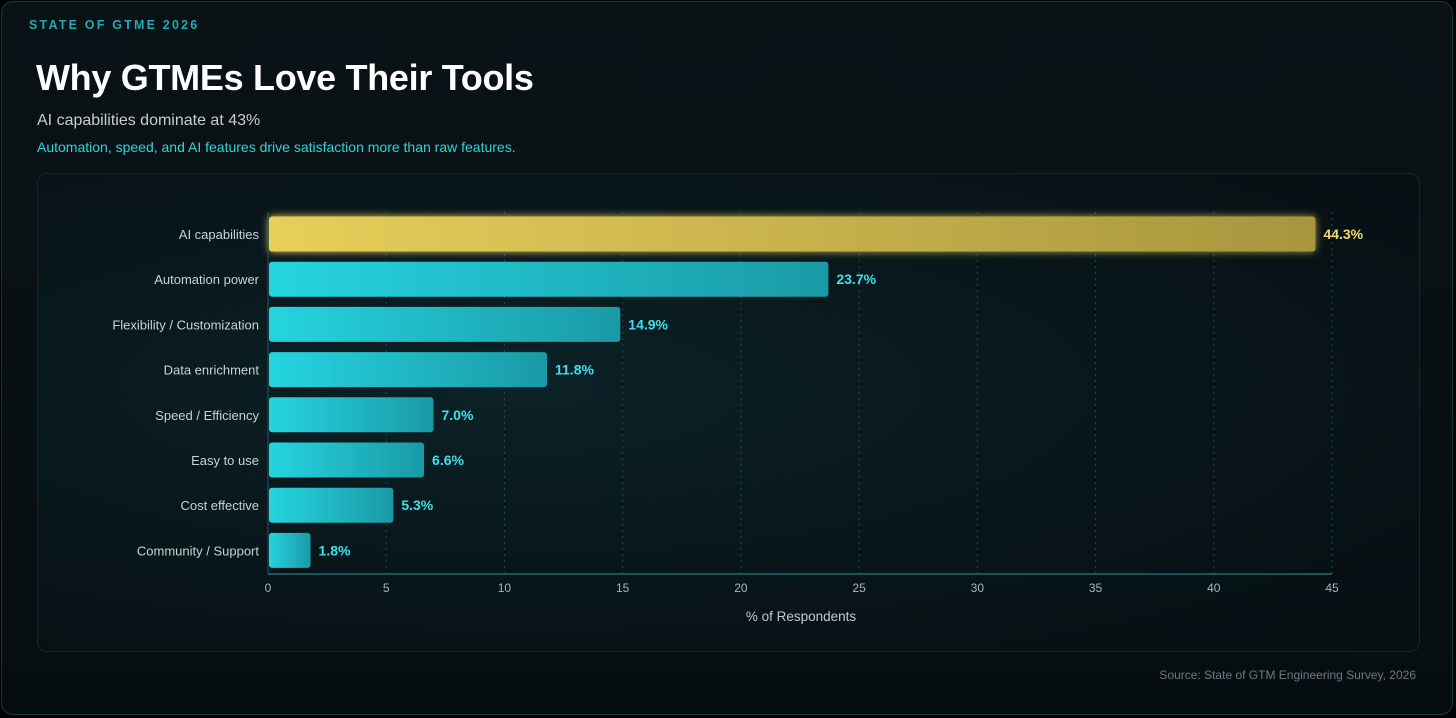  I want to click on category-label: Flexibility / Customization, so click(185, 324).